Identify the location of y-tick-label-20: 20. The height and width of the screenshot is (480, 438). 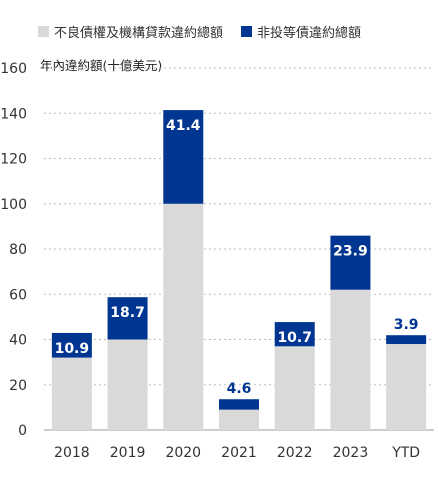
(18, 386).